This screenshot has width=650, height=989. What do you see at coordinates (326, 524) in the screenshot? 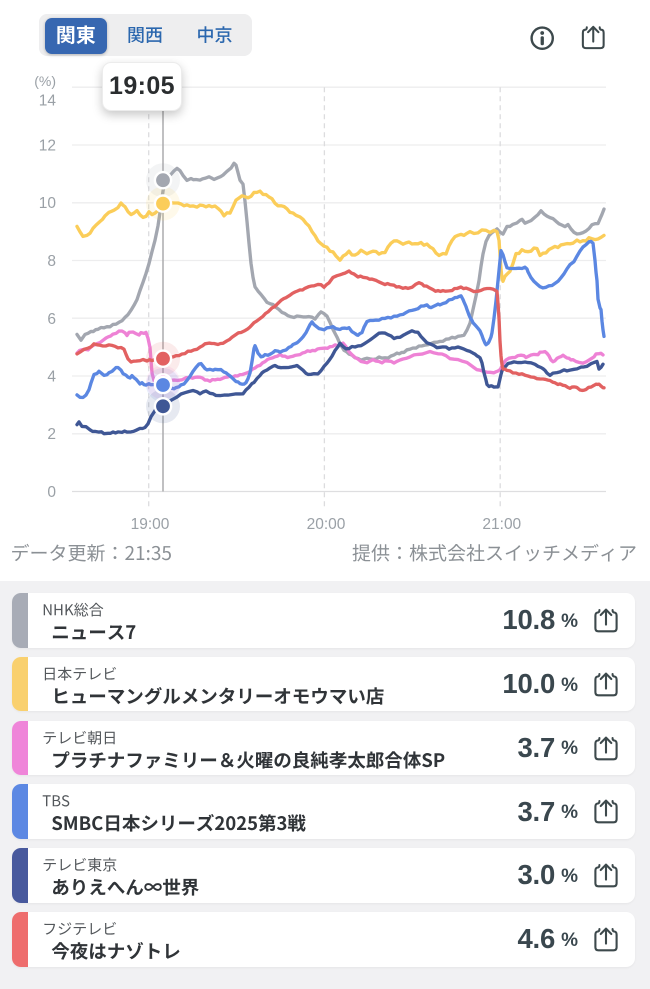
I see `svg-text: 20:00` at bounding box center [326, 524].